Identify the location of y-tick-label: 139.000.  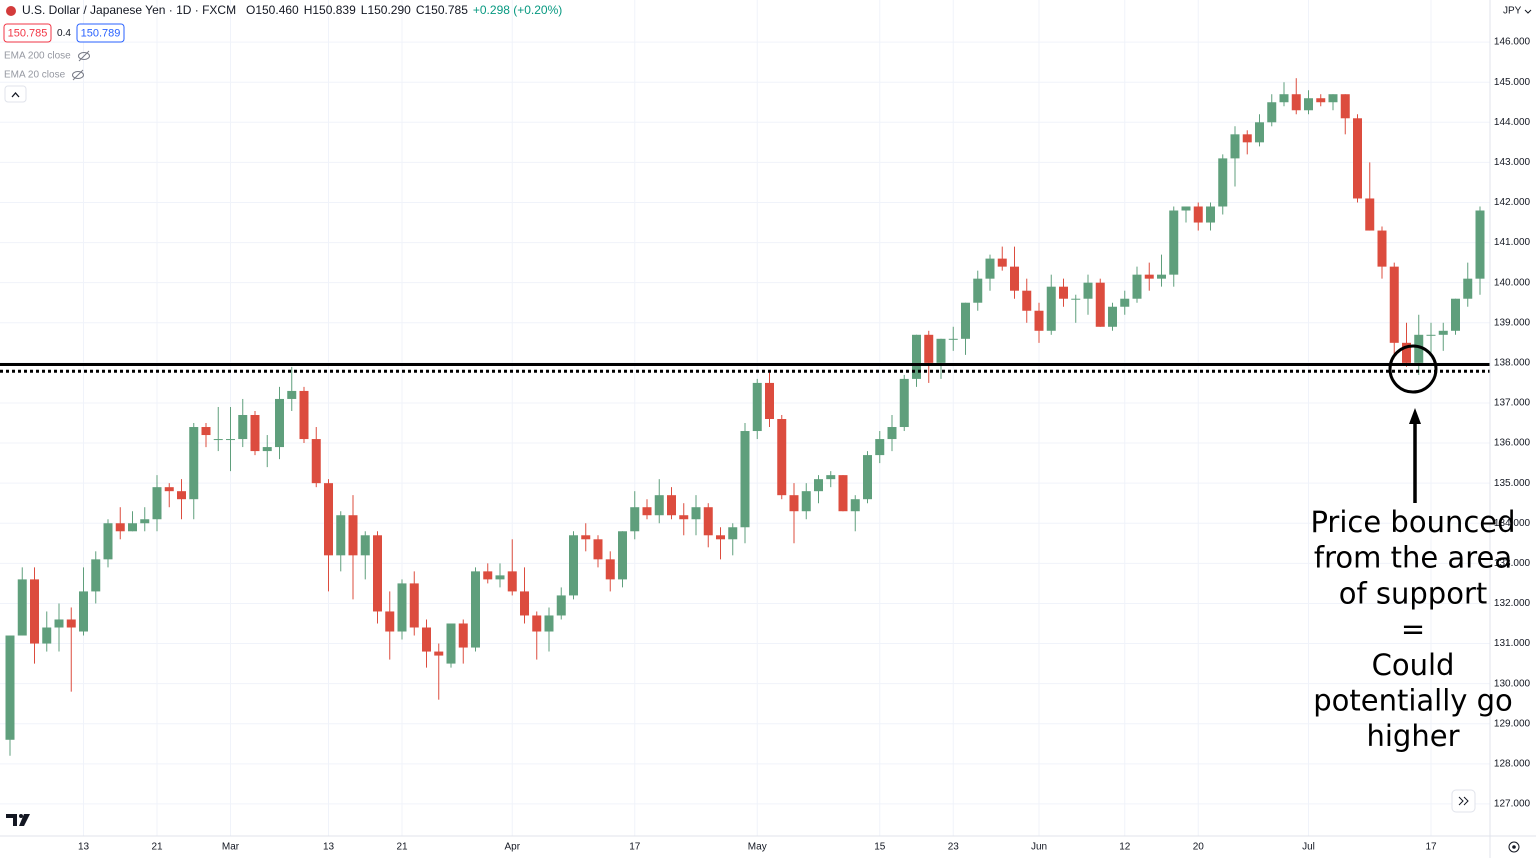
(1512, 322).